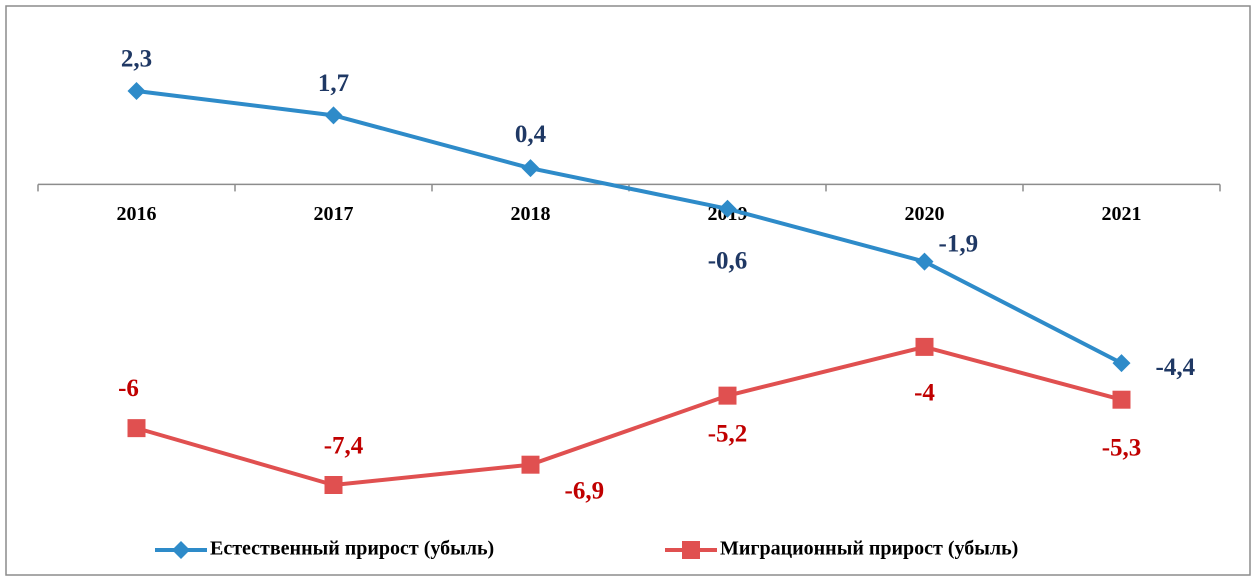 Image resolution: width=1256 pixels, height=581 pixels. I want to click on data-label: -6,9, so click(585, 490).